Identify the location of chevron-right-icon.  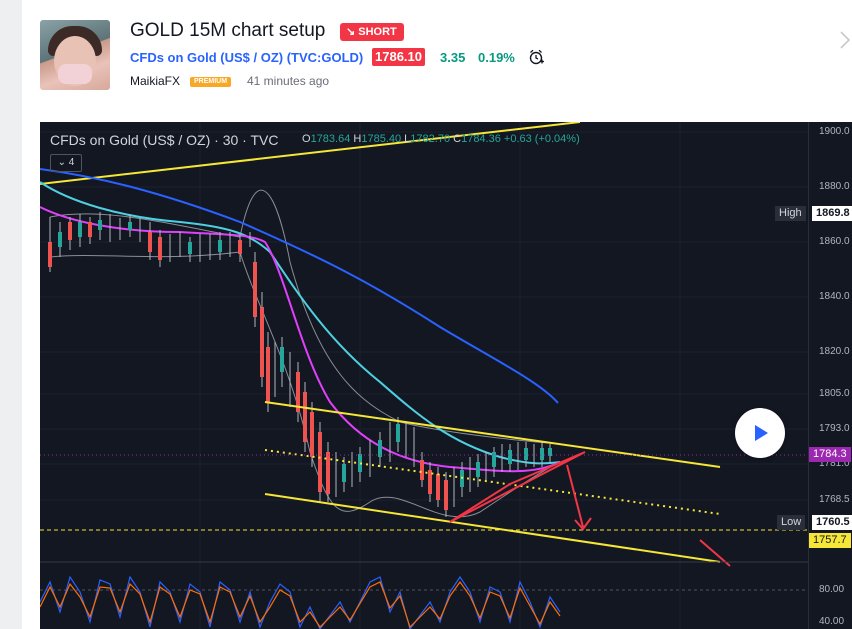
(845, 40).